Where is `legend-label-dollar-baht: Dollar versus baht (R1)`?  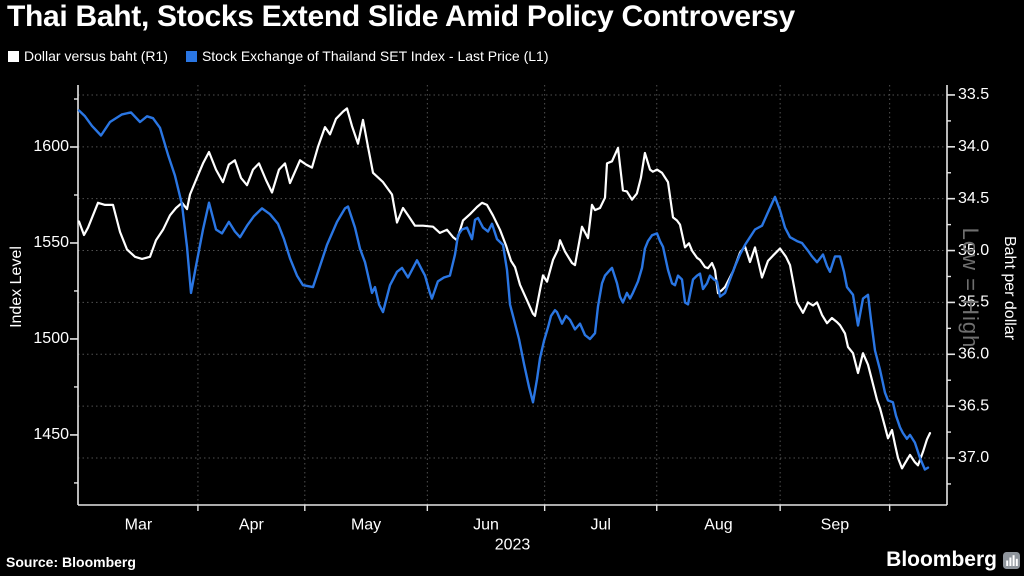
legend-label-dollar-baht: Dollar versus baht (R1) is located at coordinates (96, 56).